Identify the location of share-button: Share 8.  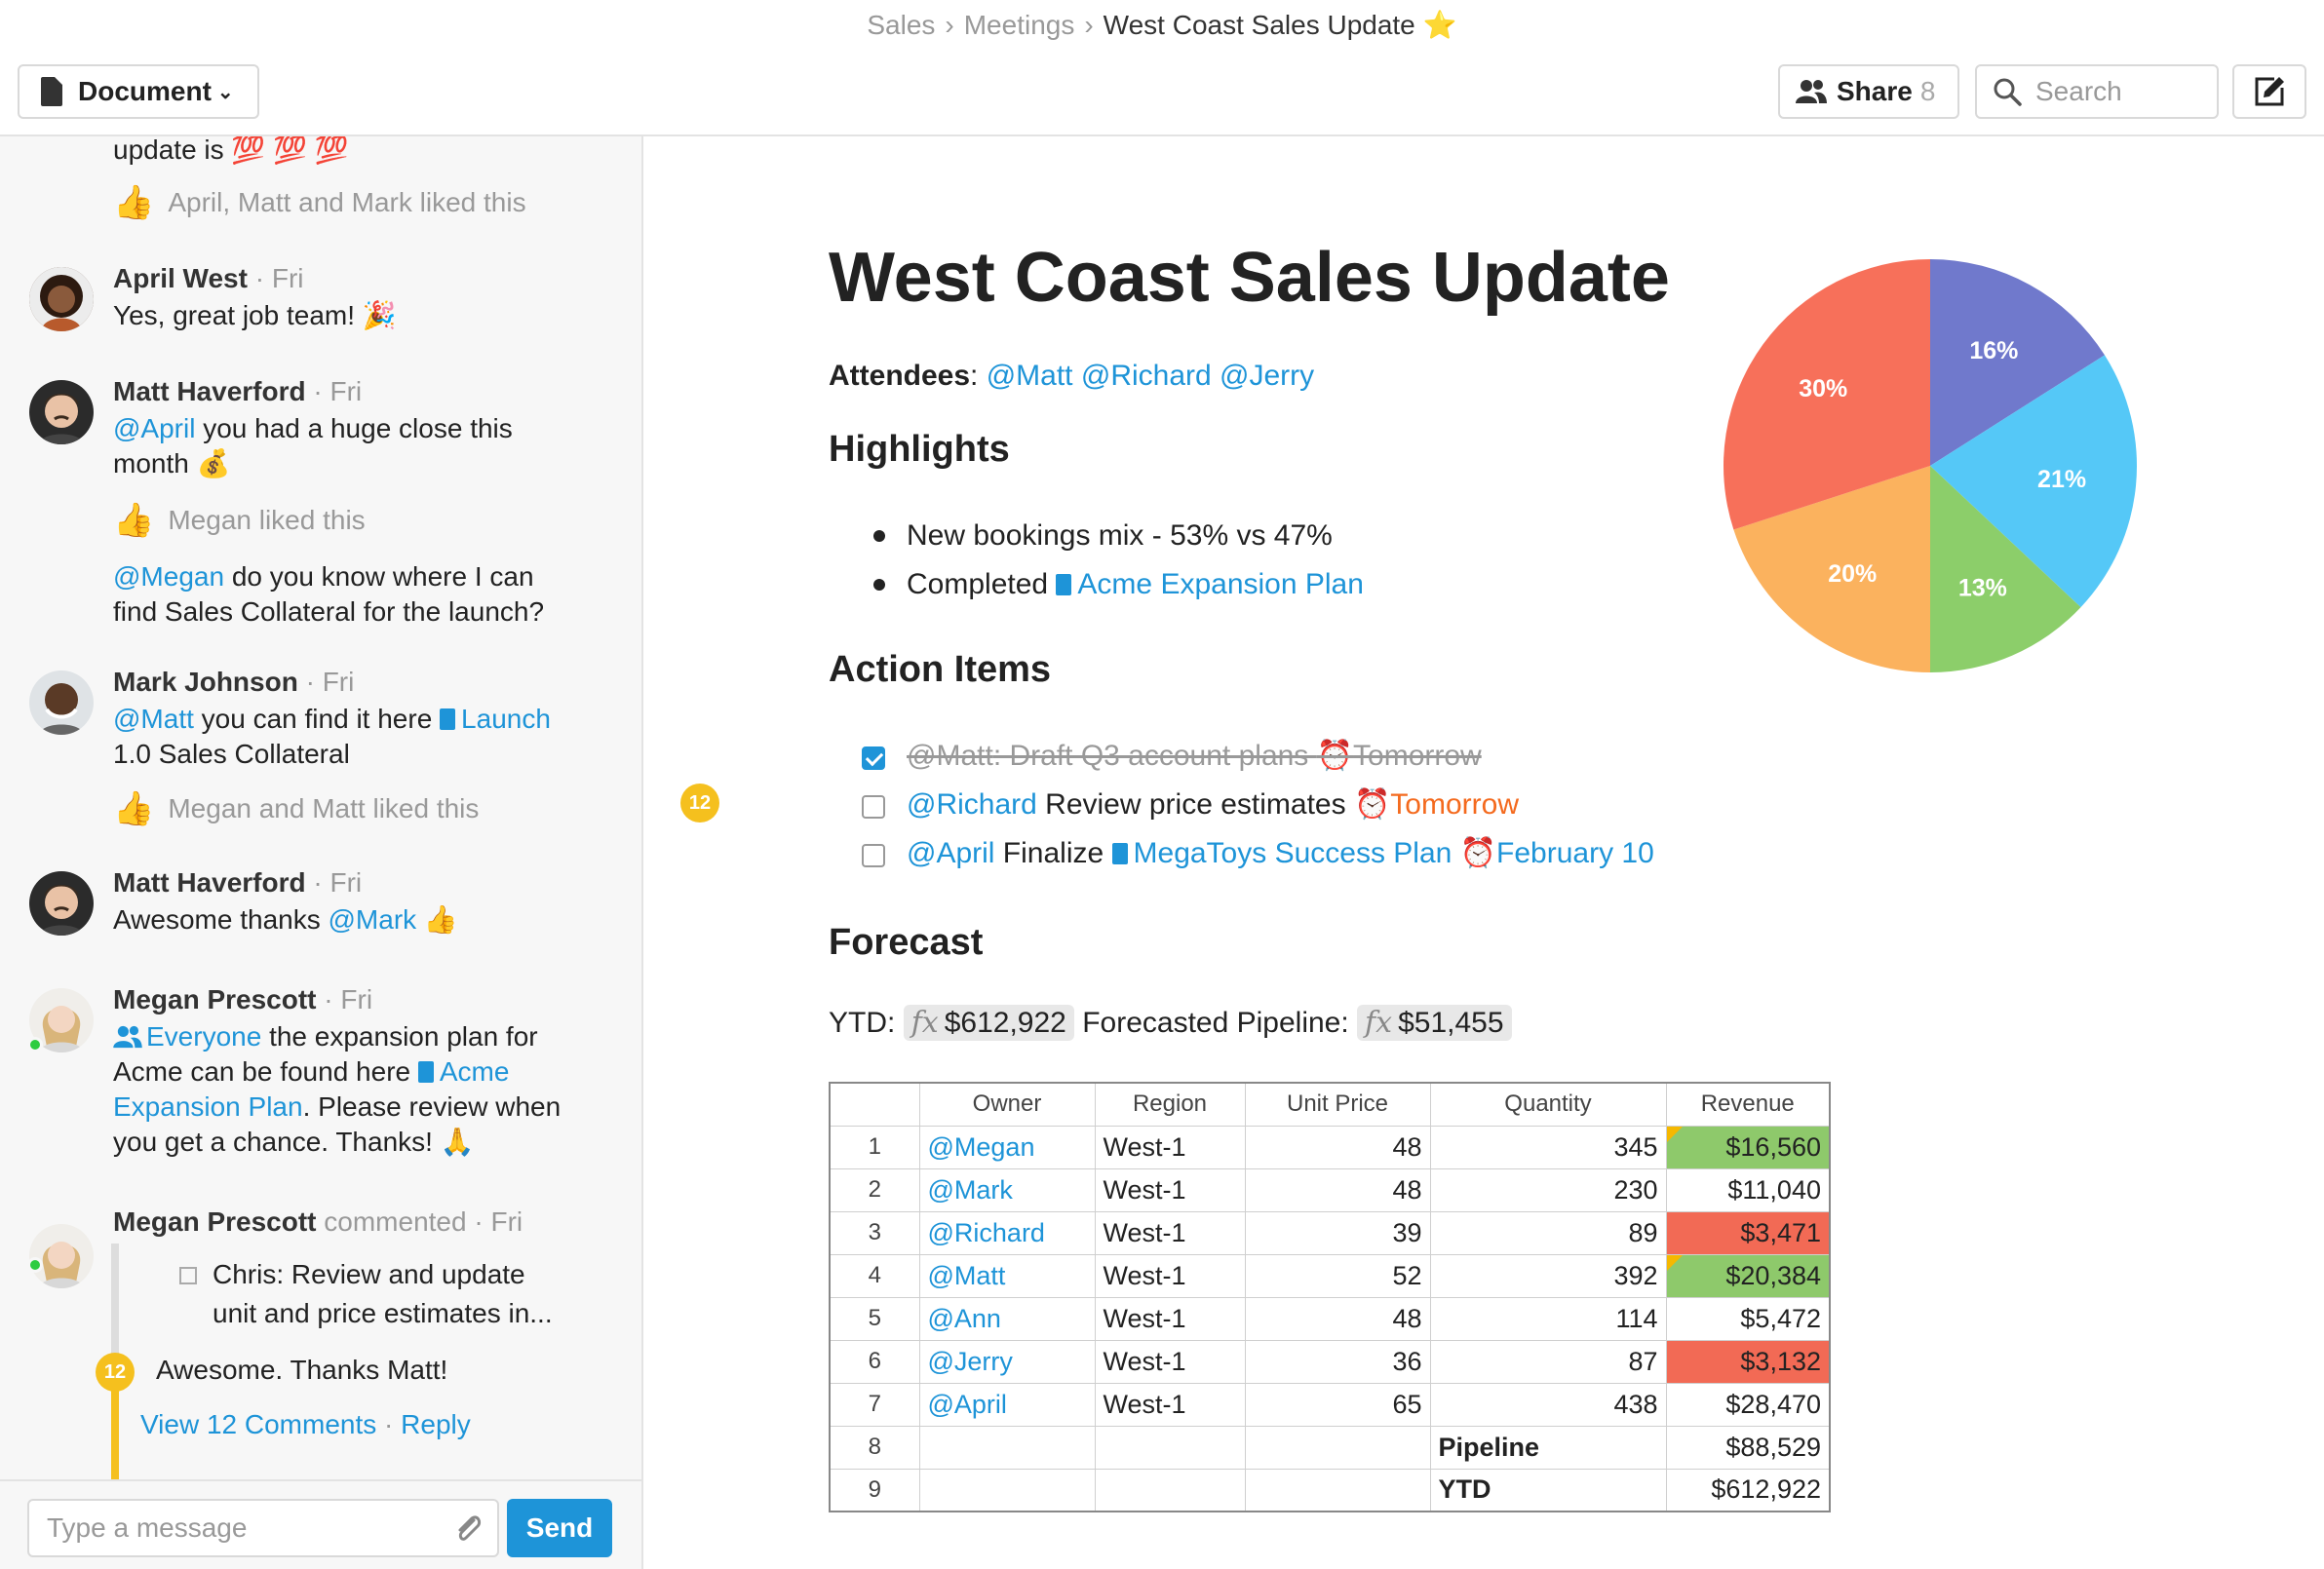
(1868, 92).